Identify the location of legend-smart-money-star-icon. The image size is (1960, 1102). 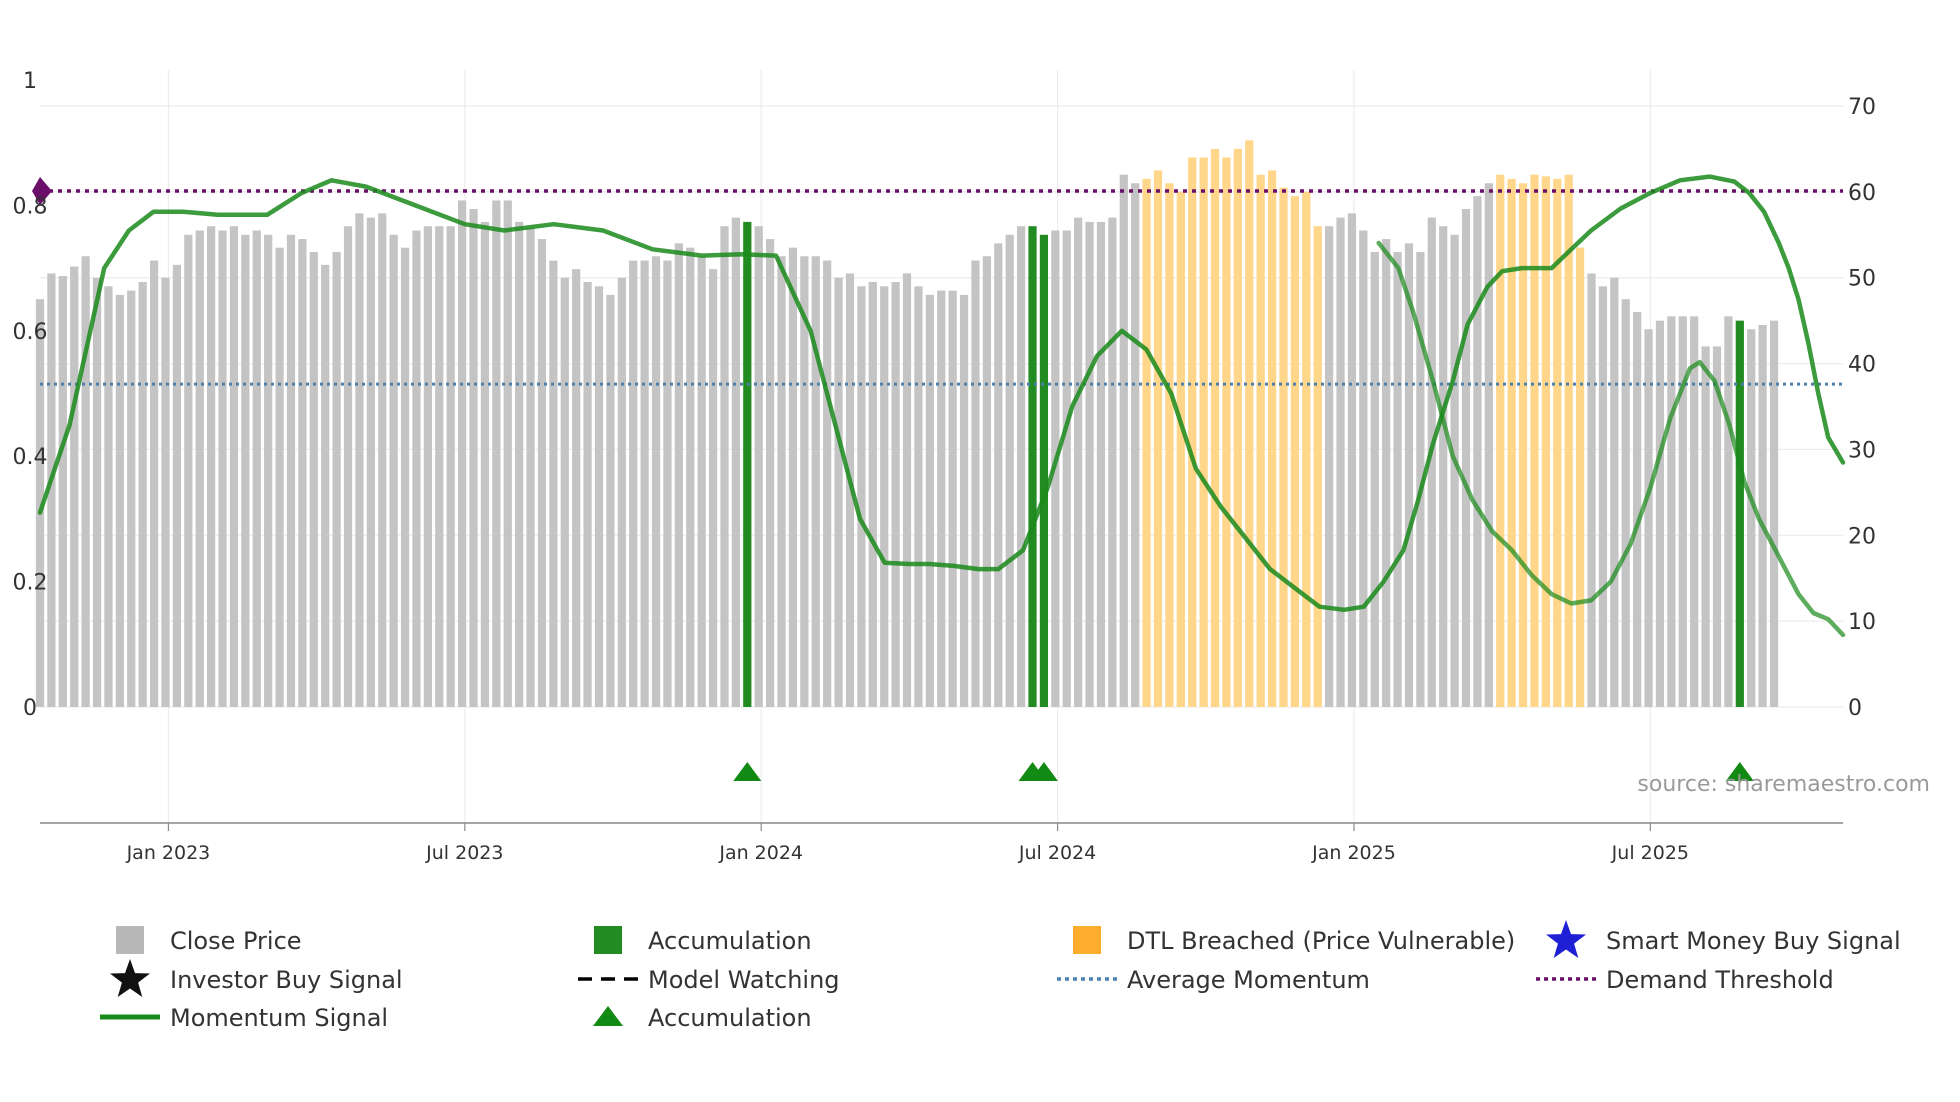
(1566, 939).